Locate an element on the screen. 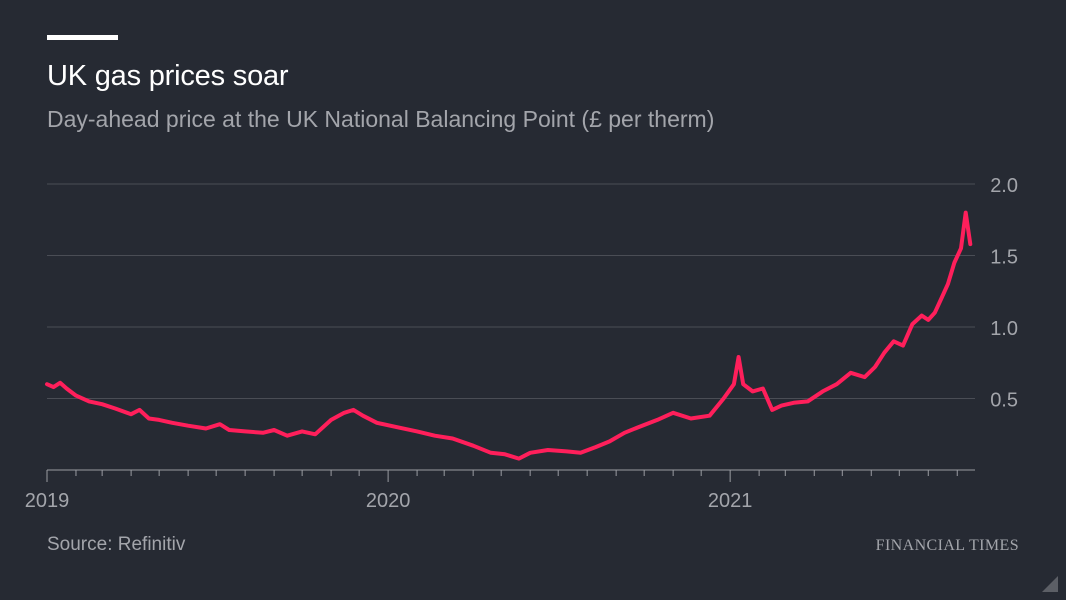  x-tick-label: 2020 is located at coordinates (388, 501).